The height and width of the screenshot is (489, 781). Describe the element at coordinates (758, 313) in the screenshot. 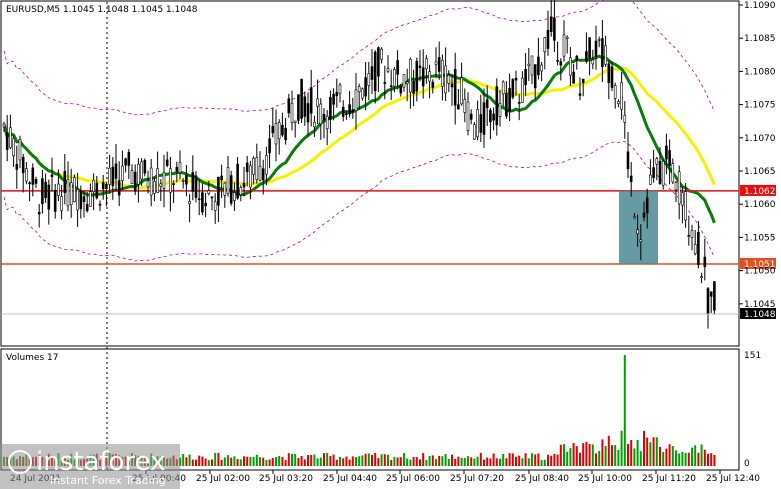

I see `current-price-tag` at that location.